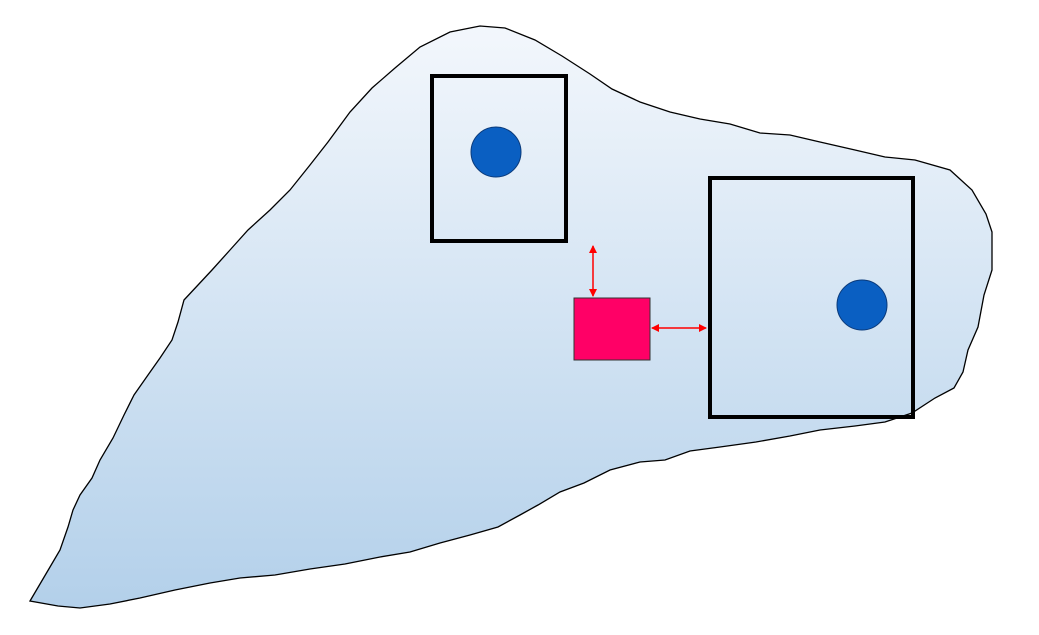 This screenshot has height=635, width=1039. I want to click on box-b, so click(811, 297).